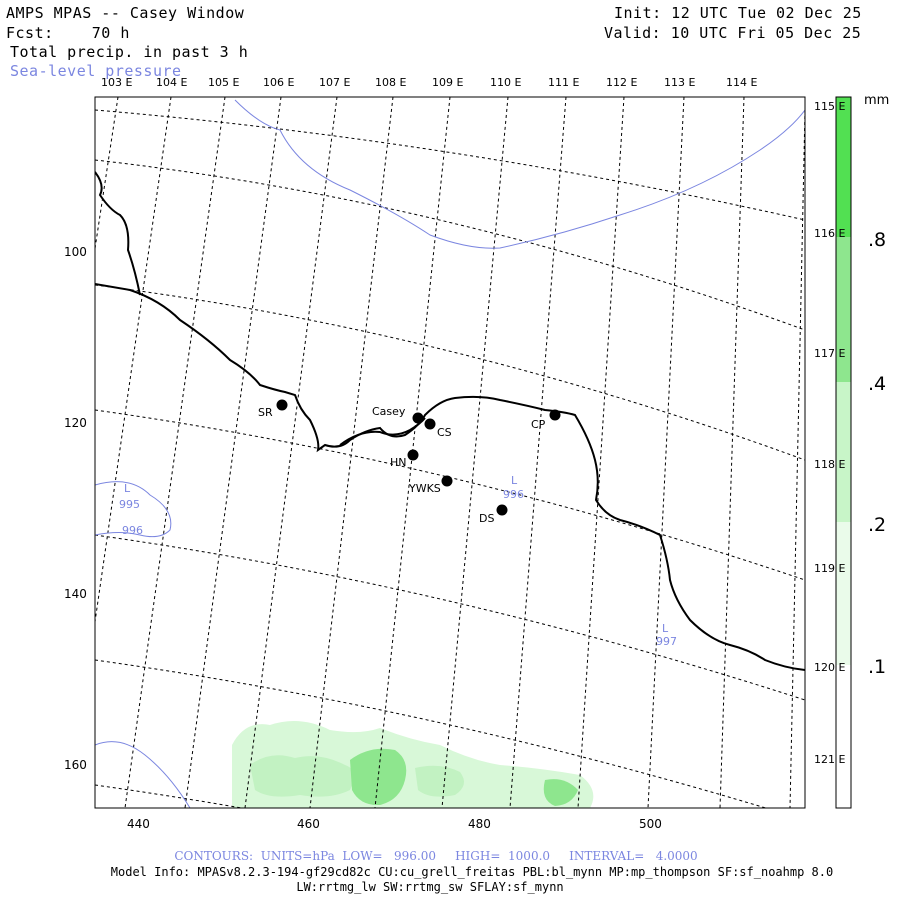  What do you see at coordinates (830, 759) in the screenshot?
I see `right-lon-label: 121 E` at bounding box center [830, 759].